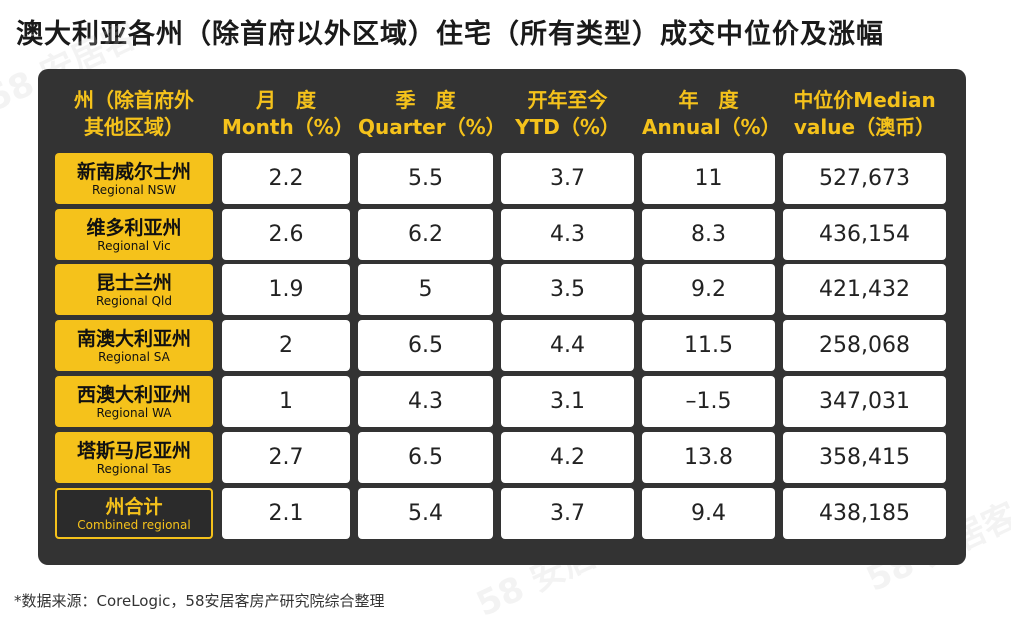  I want to click on column-header-line: 州（除首府外, so click(134, 100).